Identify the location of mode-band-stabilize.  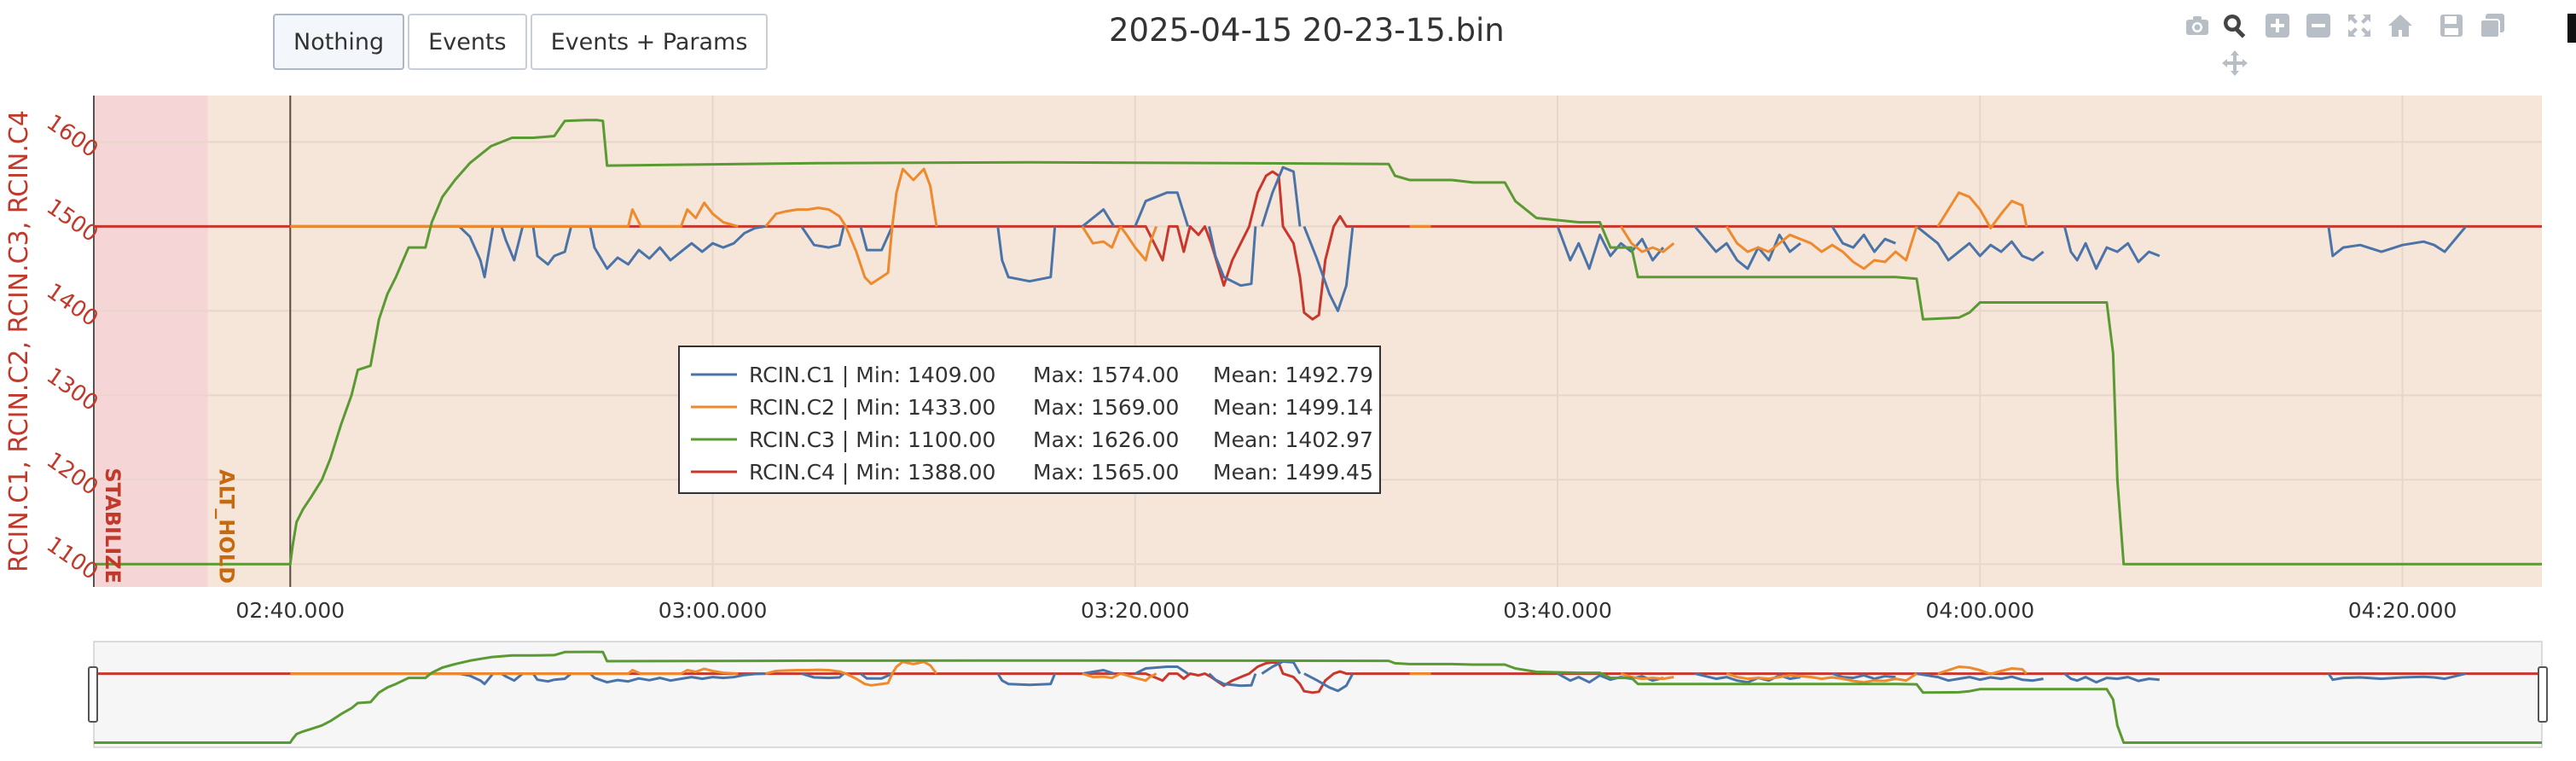
(151, 341).